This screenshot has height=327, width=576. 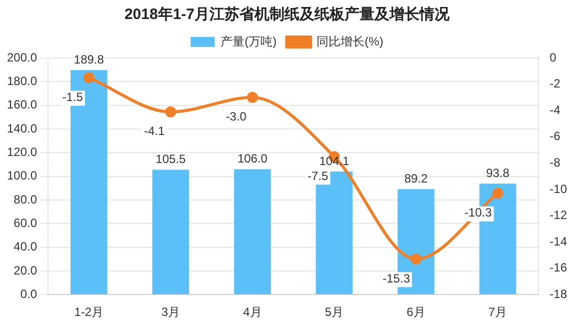 What do you see at coordinates (396, 278) in the screenshot?
I see `data-label: -15.3` at bounding box center [396, 278].